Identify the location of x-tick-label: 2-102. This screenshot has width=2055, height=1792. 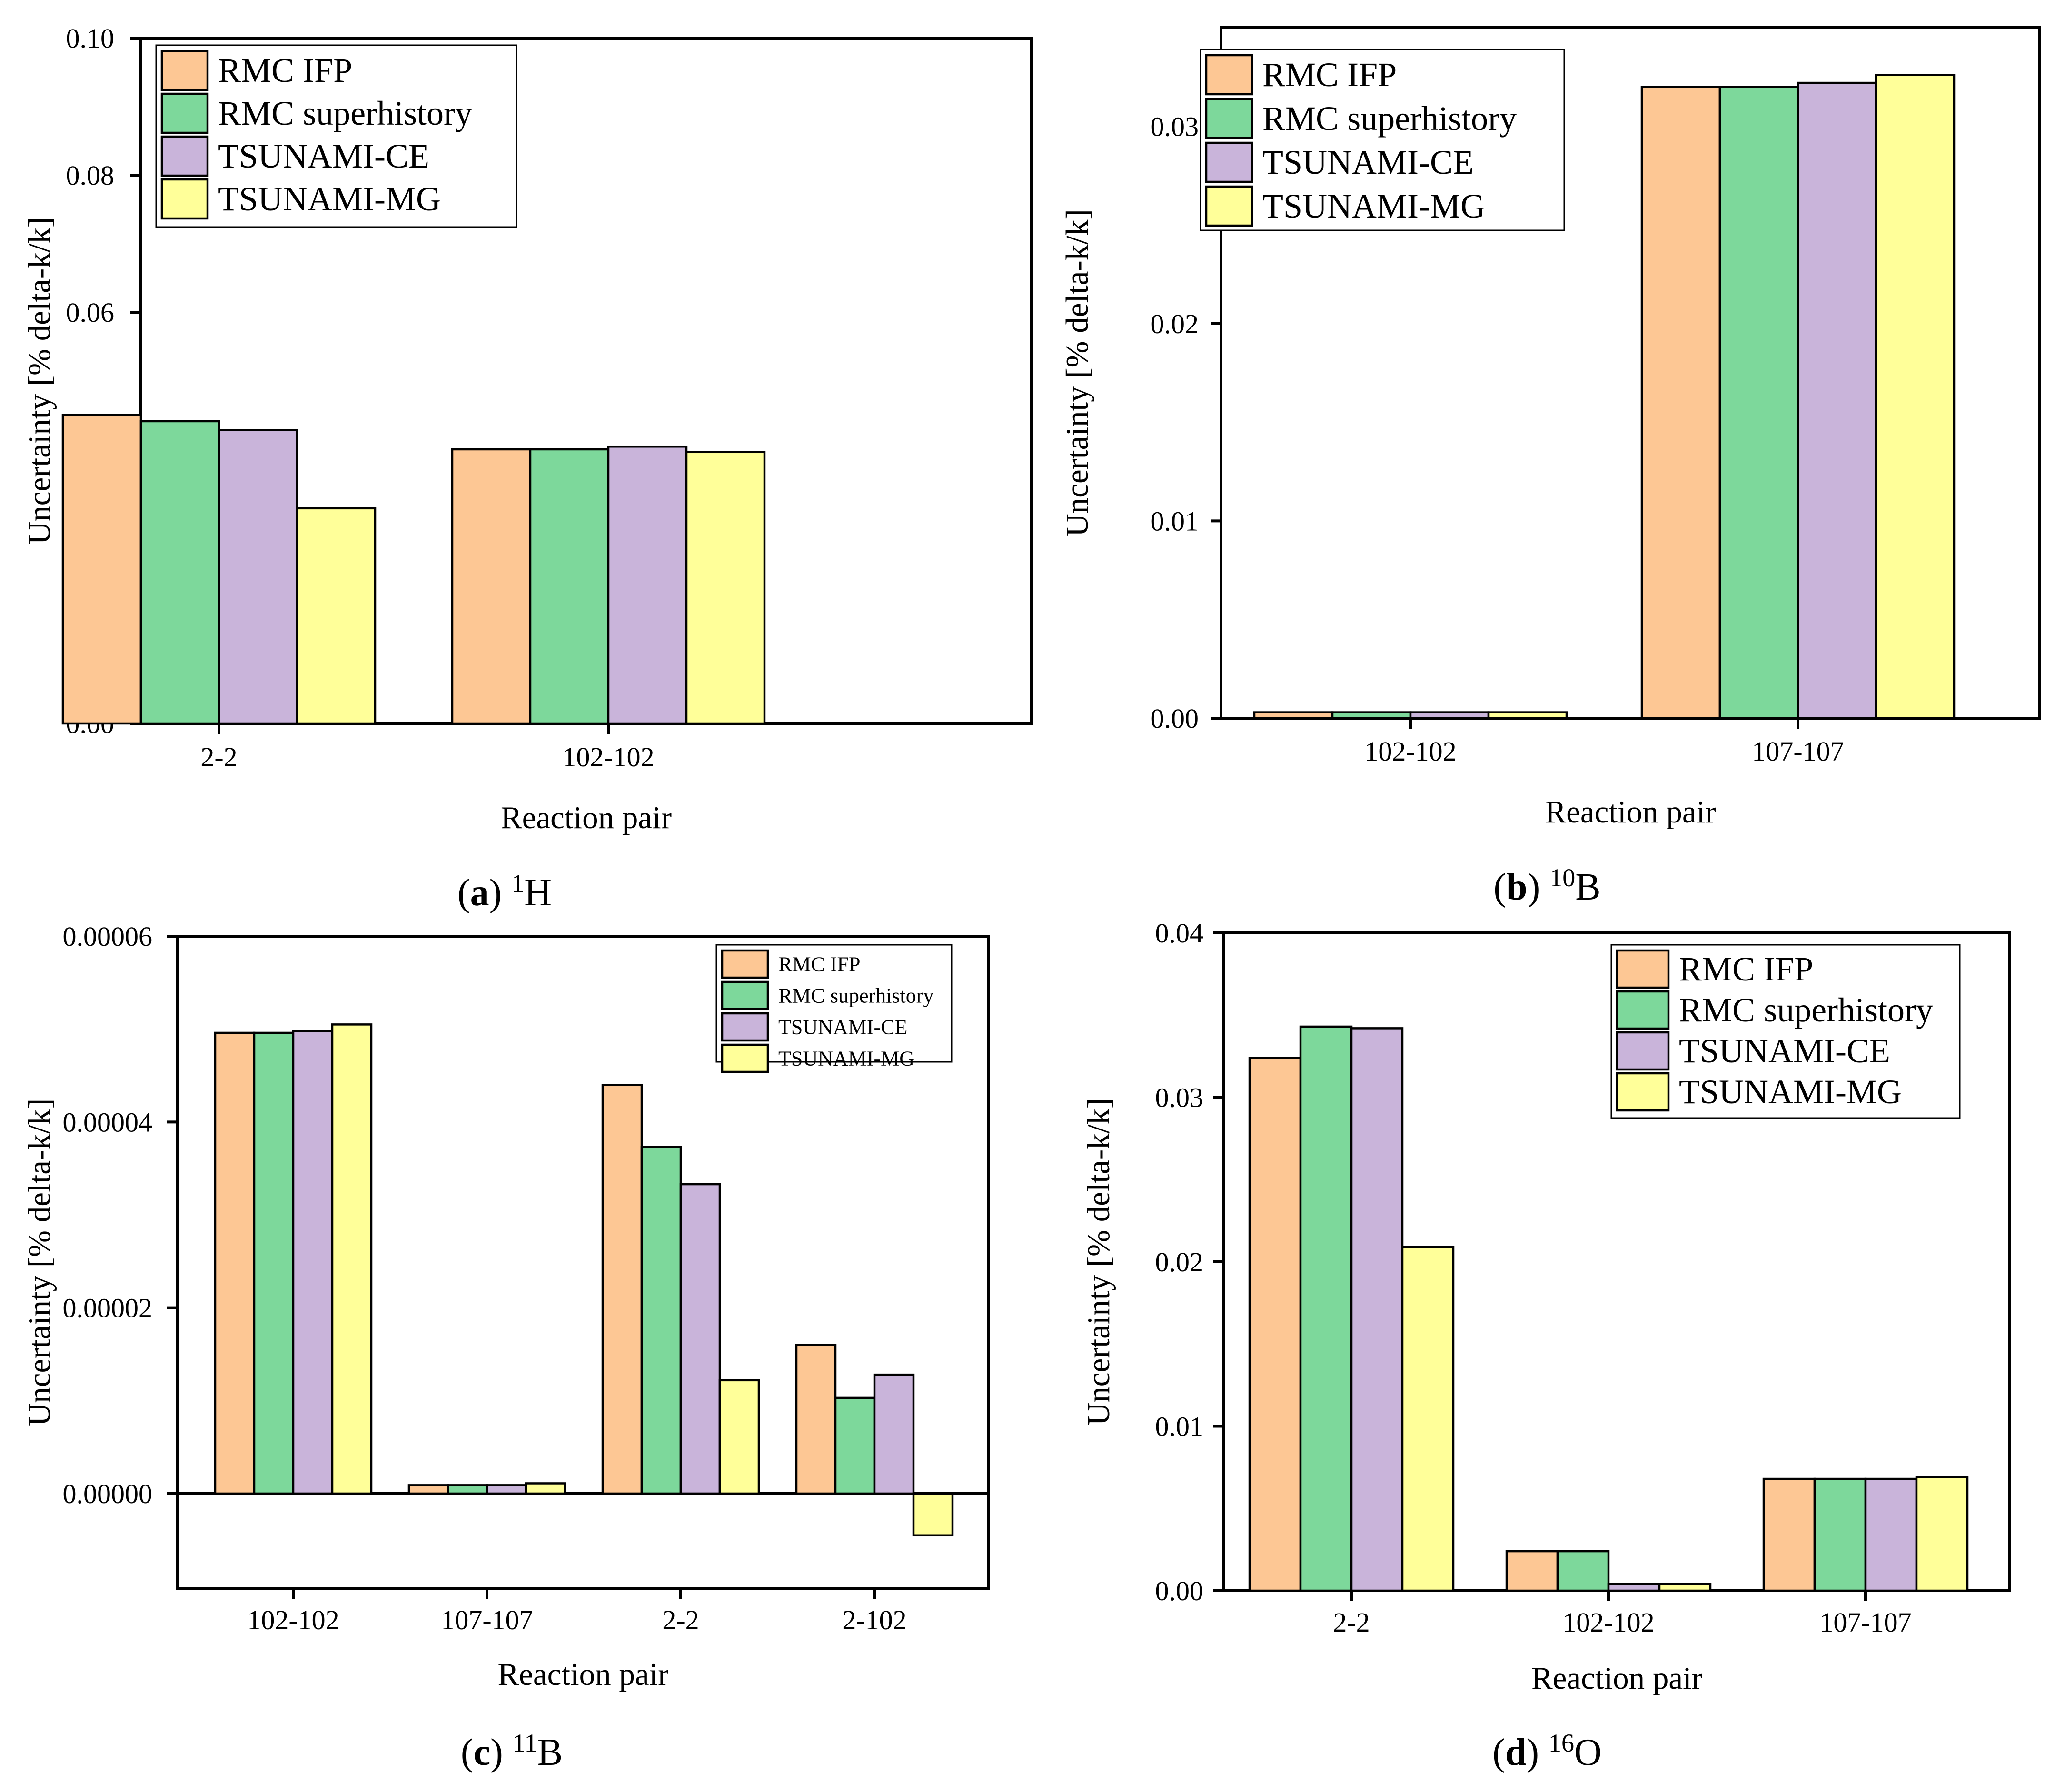
(874, 1620).